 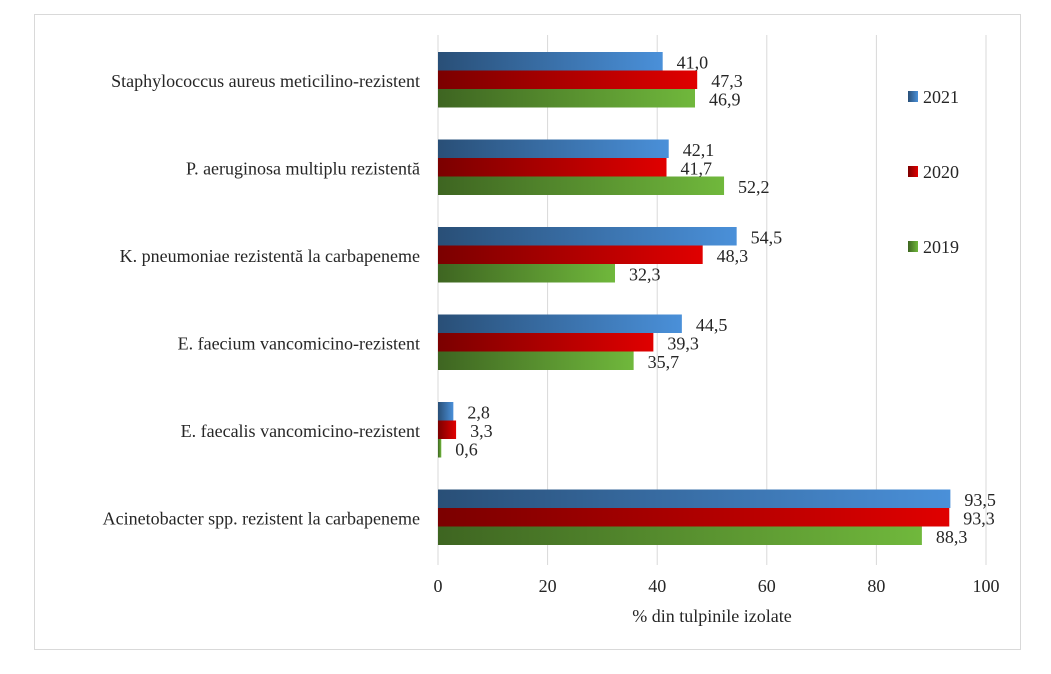 I want to click on x-tick-label: 40, so click(x=657, y=586).